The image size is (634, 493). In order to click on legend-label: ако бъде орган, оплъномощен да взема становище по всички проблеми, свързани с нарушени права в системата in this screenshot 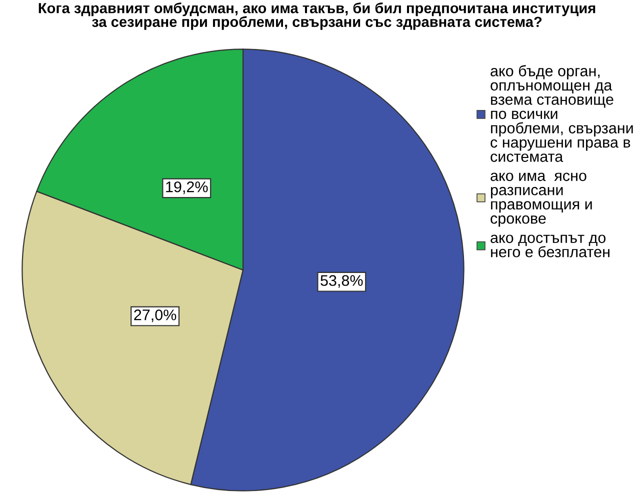, I will do `click(561, 113)`.